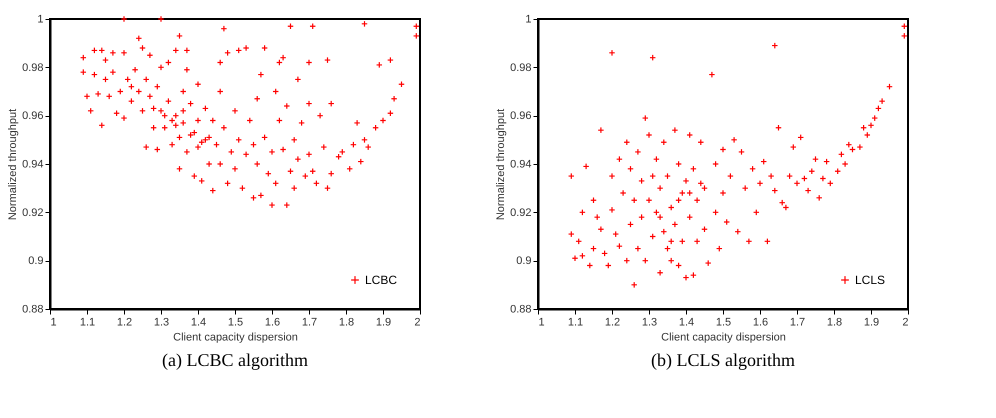  What do you see at coordinates (870, 280) in the screenshot?
I see `legend-label: LCLS` at bounding box center [870, 280].